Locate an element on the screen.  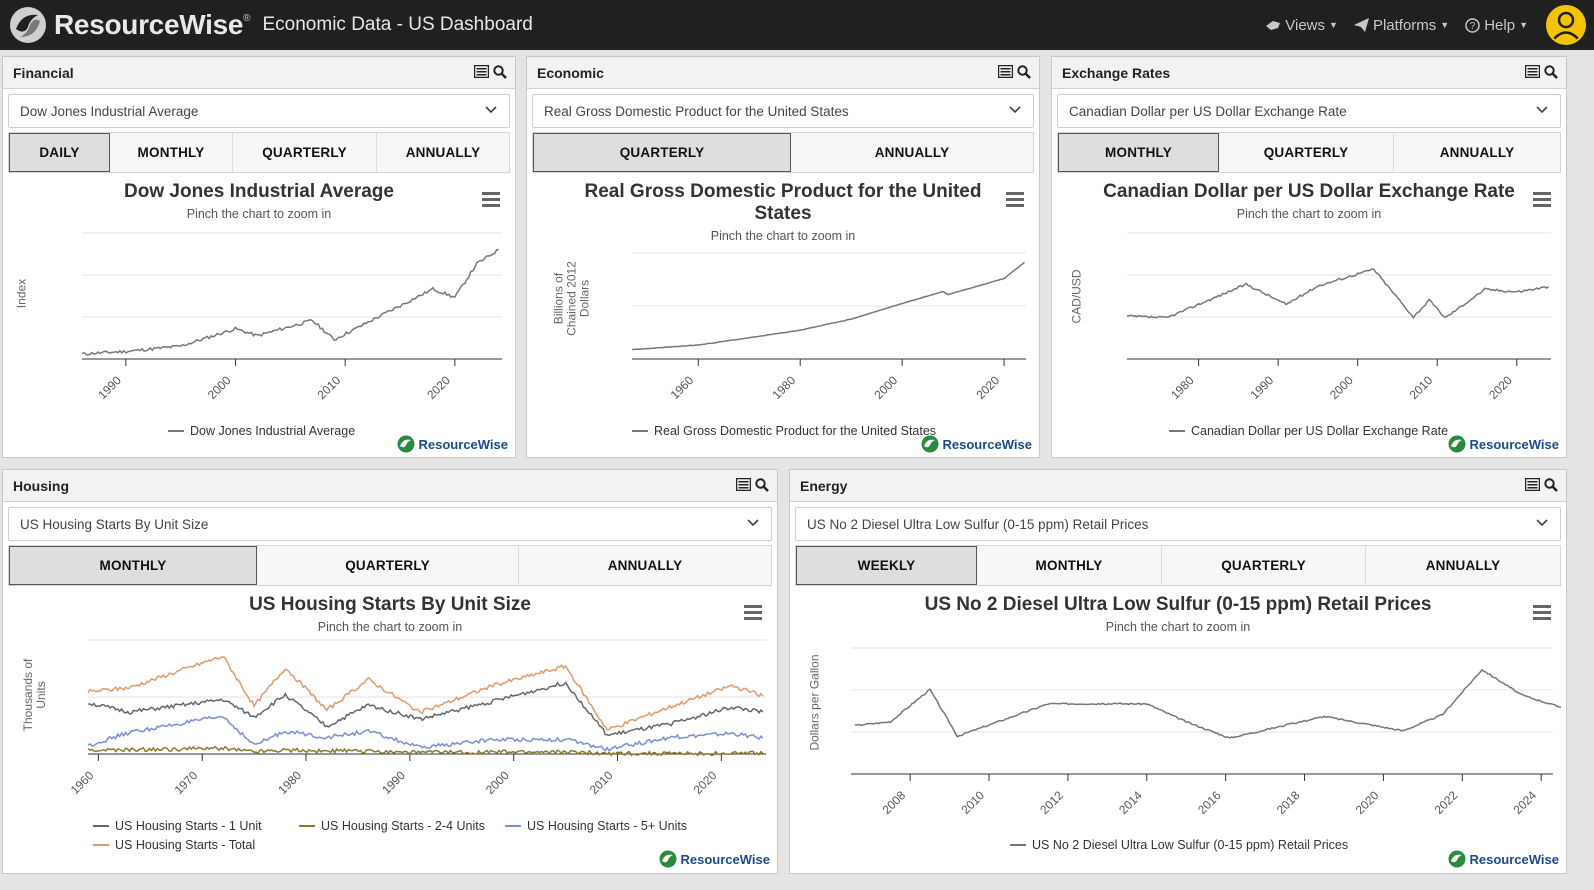
nav-platforms: Platforms ▼ is located at coordinates (1401, 25).